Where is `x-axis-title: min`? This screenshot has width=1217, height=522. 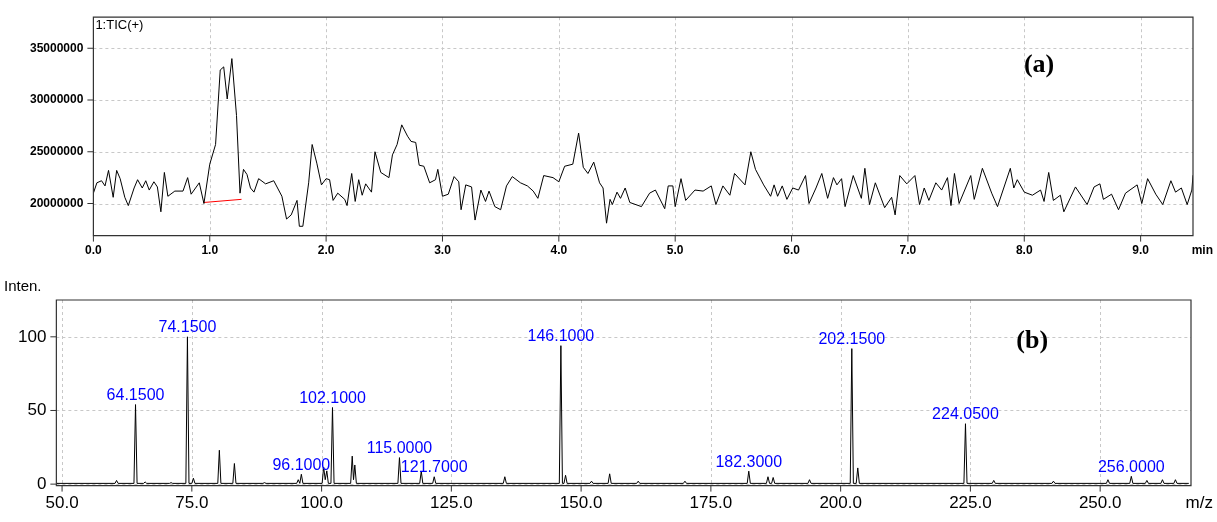
x-axis-title: min is located at coordinates (1202, 249).